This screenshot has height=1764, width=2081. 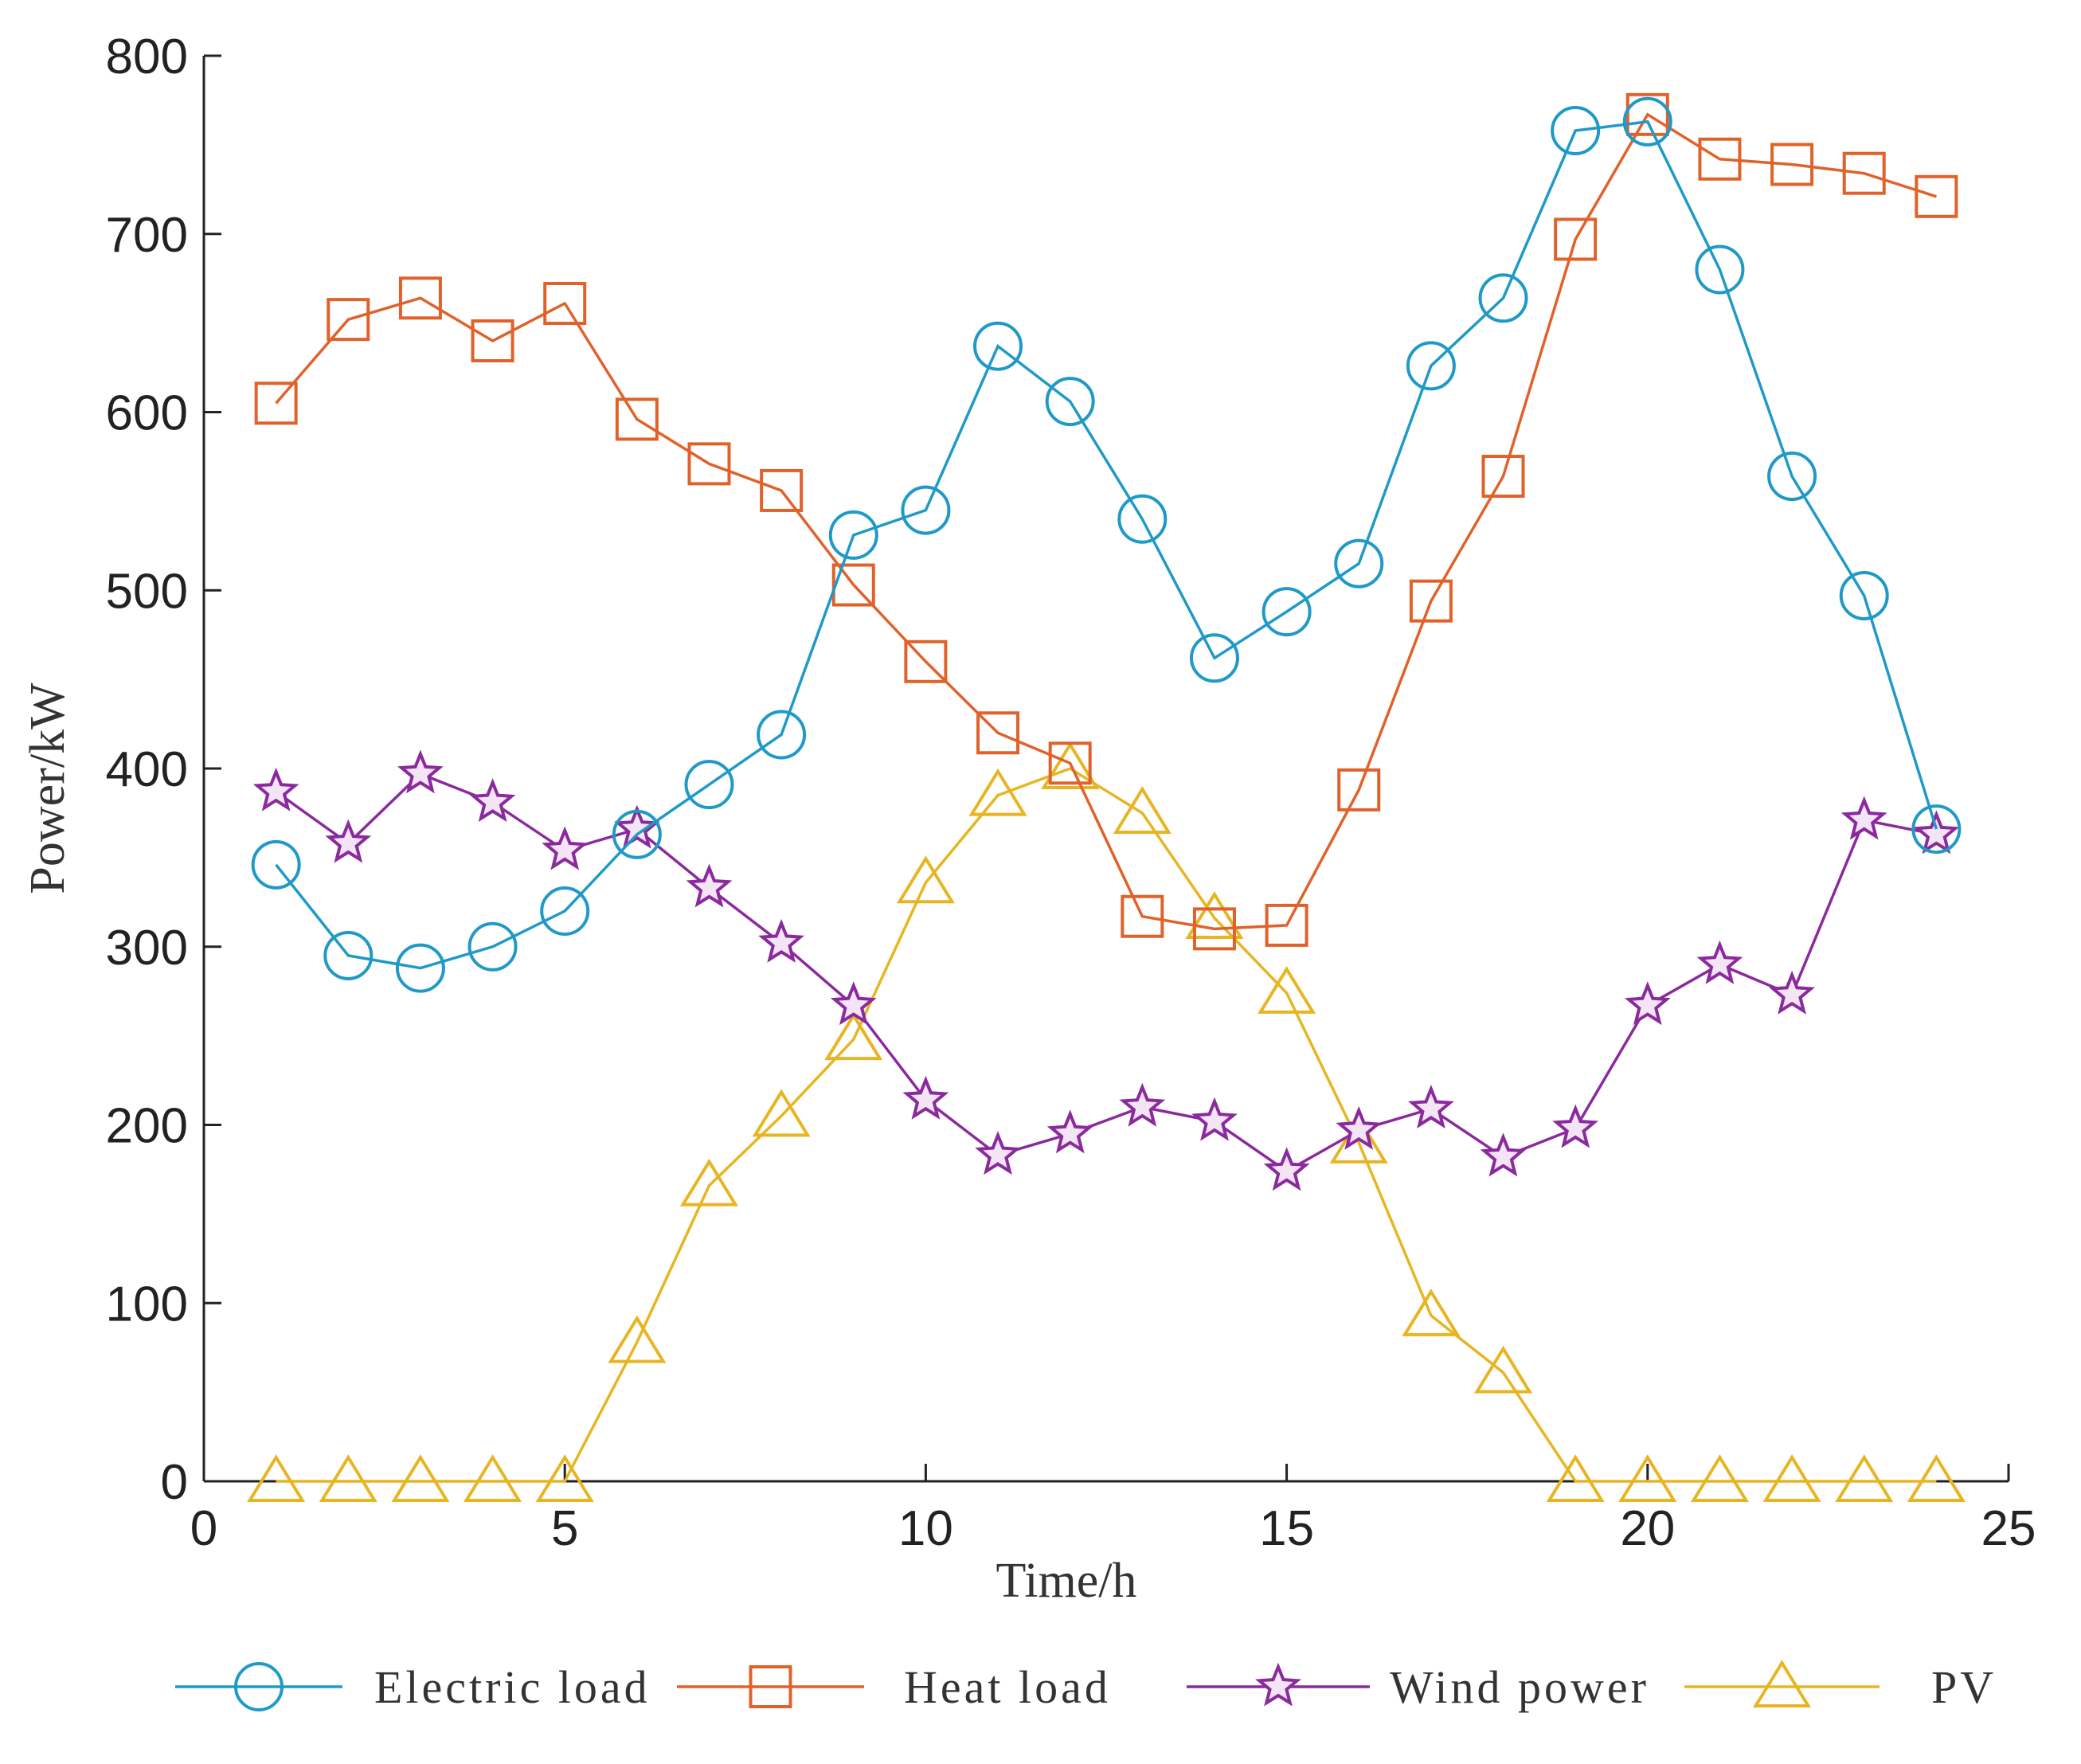 What do you see at coordinates (894, 1687) in the screenshot?
I see `legend-item-heat-load: Heat load` at bounding box center [894, 1687].